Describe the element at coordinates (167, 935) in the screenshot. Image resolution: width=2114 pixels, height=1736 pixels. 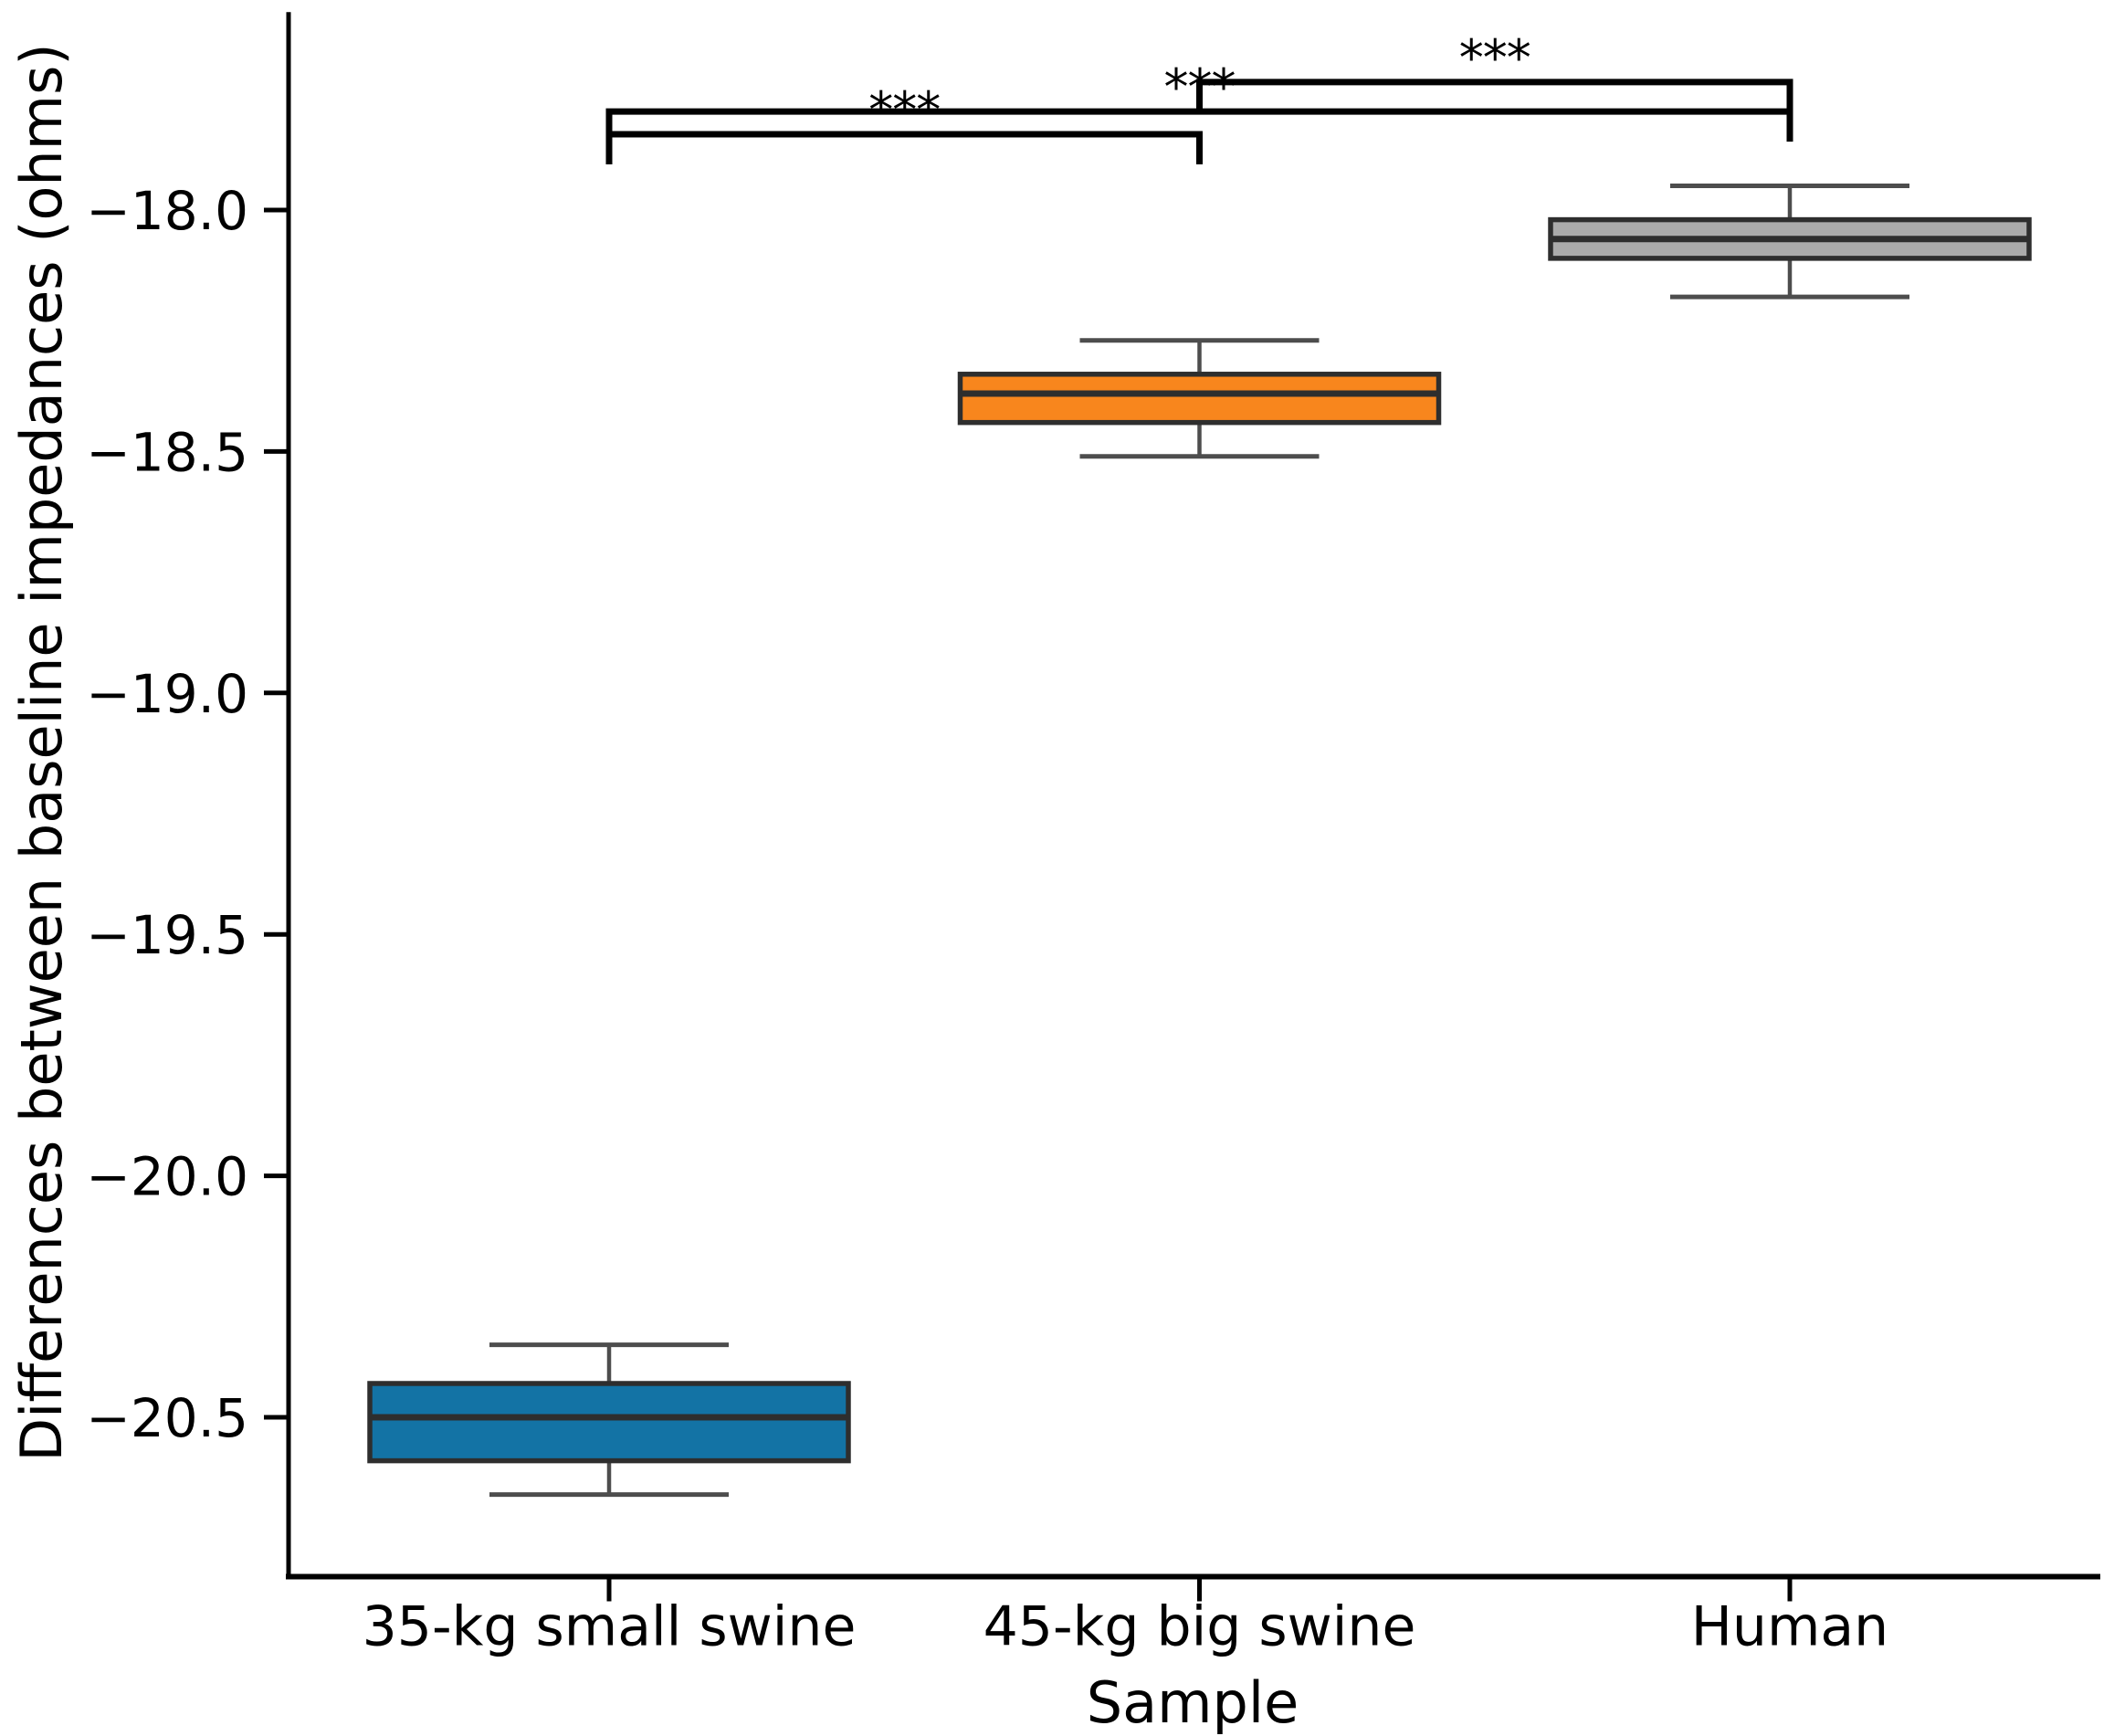
I see `y-tick-label: −19.5` at that location.